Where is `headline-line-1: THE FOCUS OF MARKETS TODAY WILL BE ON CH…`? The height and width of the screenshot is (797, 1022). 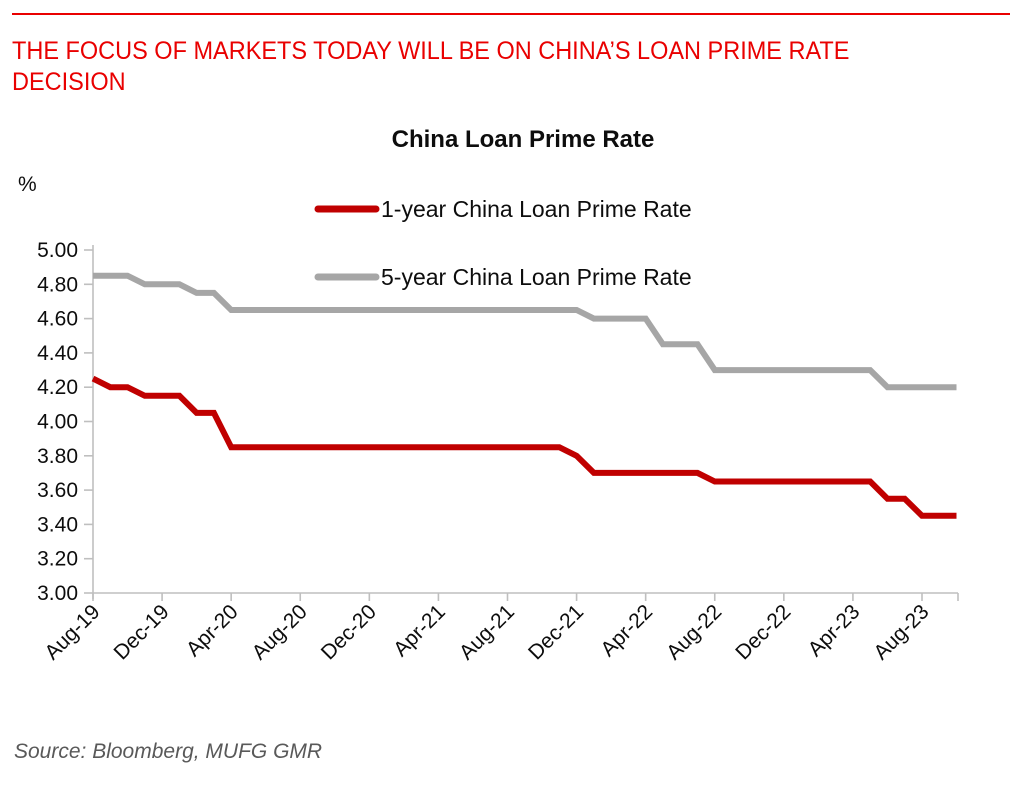
headline-line-1: THE FOCUS OF MARKETS TODAY WILL BE ON CH… is located at coordinates (431, 51).